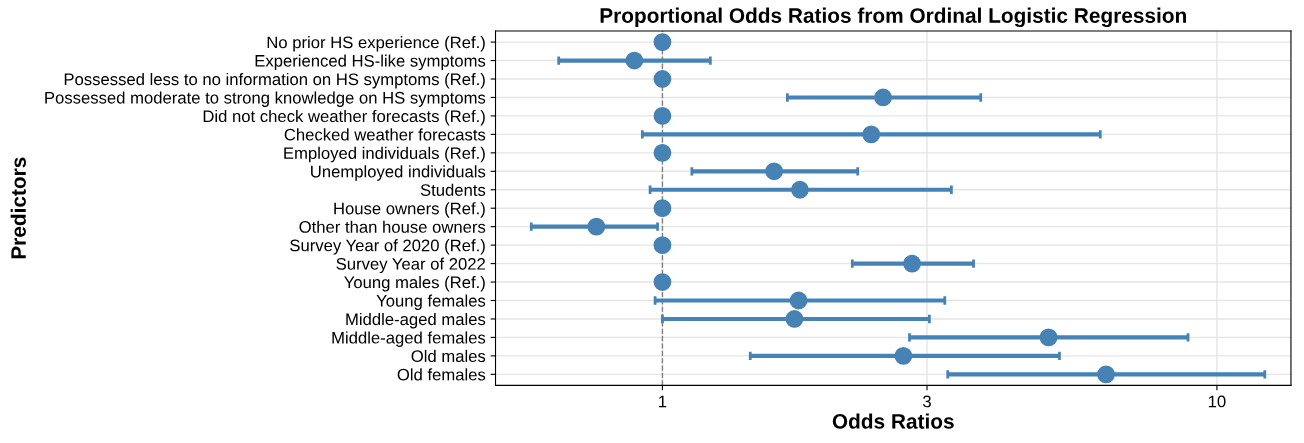 This screenshot has height=443, width=1304. What do you see at coordinates (409, 210) in the screenshot?
I see `y-tick-label: House owners (Ref.)` at bounding box center [409, 210].